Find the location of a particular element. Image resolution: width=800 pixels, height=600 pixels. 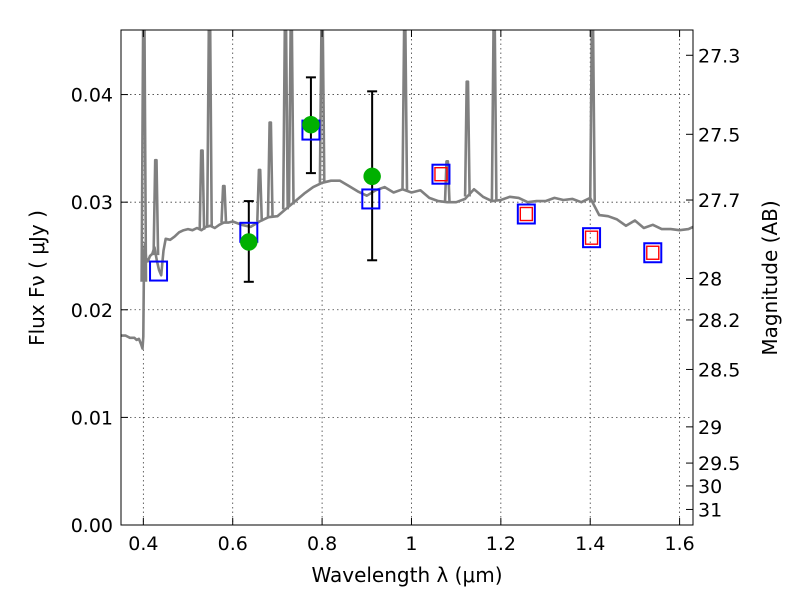

x-tick-label: 1 is located at coordinates (411, 544).